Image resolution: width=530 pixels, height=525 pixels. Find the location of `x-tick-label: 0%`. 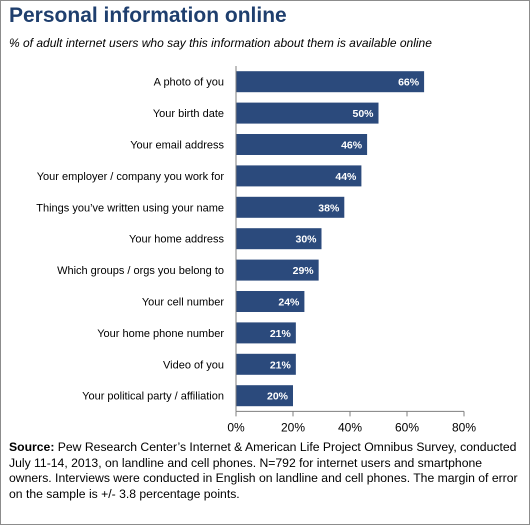

x-tick-label: 0% is located at coordinates (236, 427).